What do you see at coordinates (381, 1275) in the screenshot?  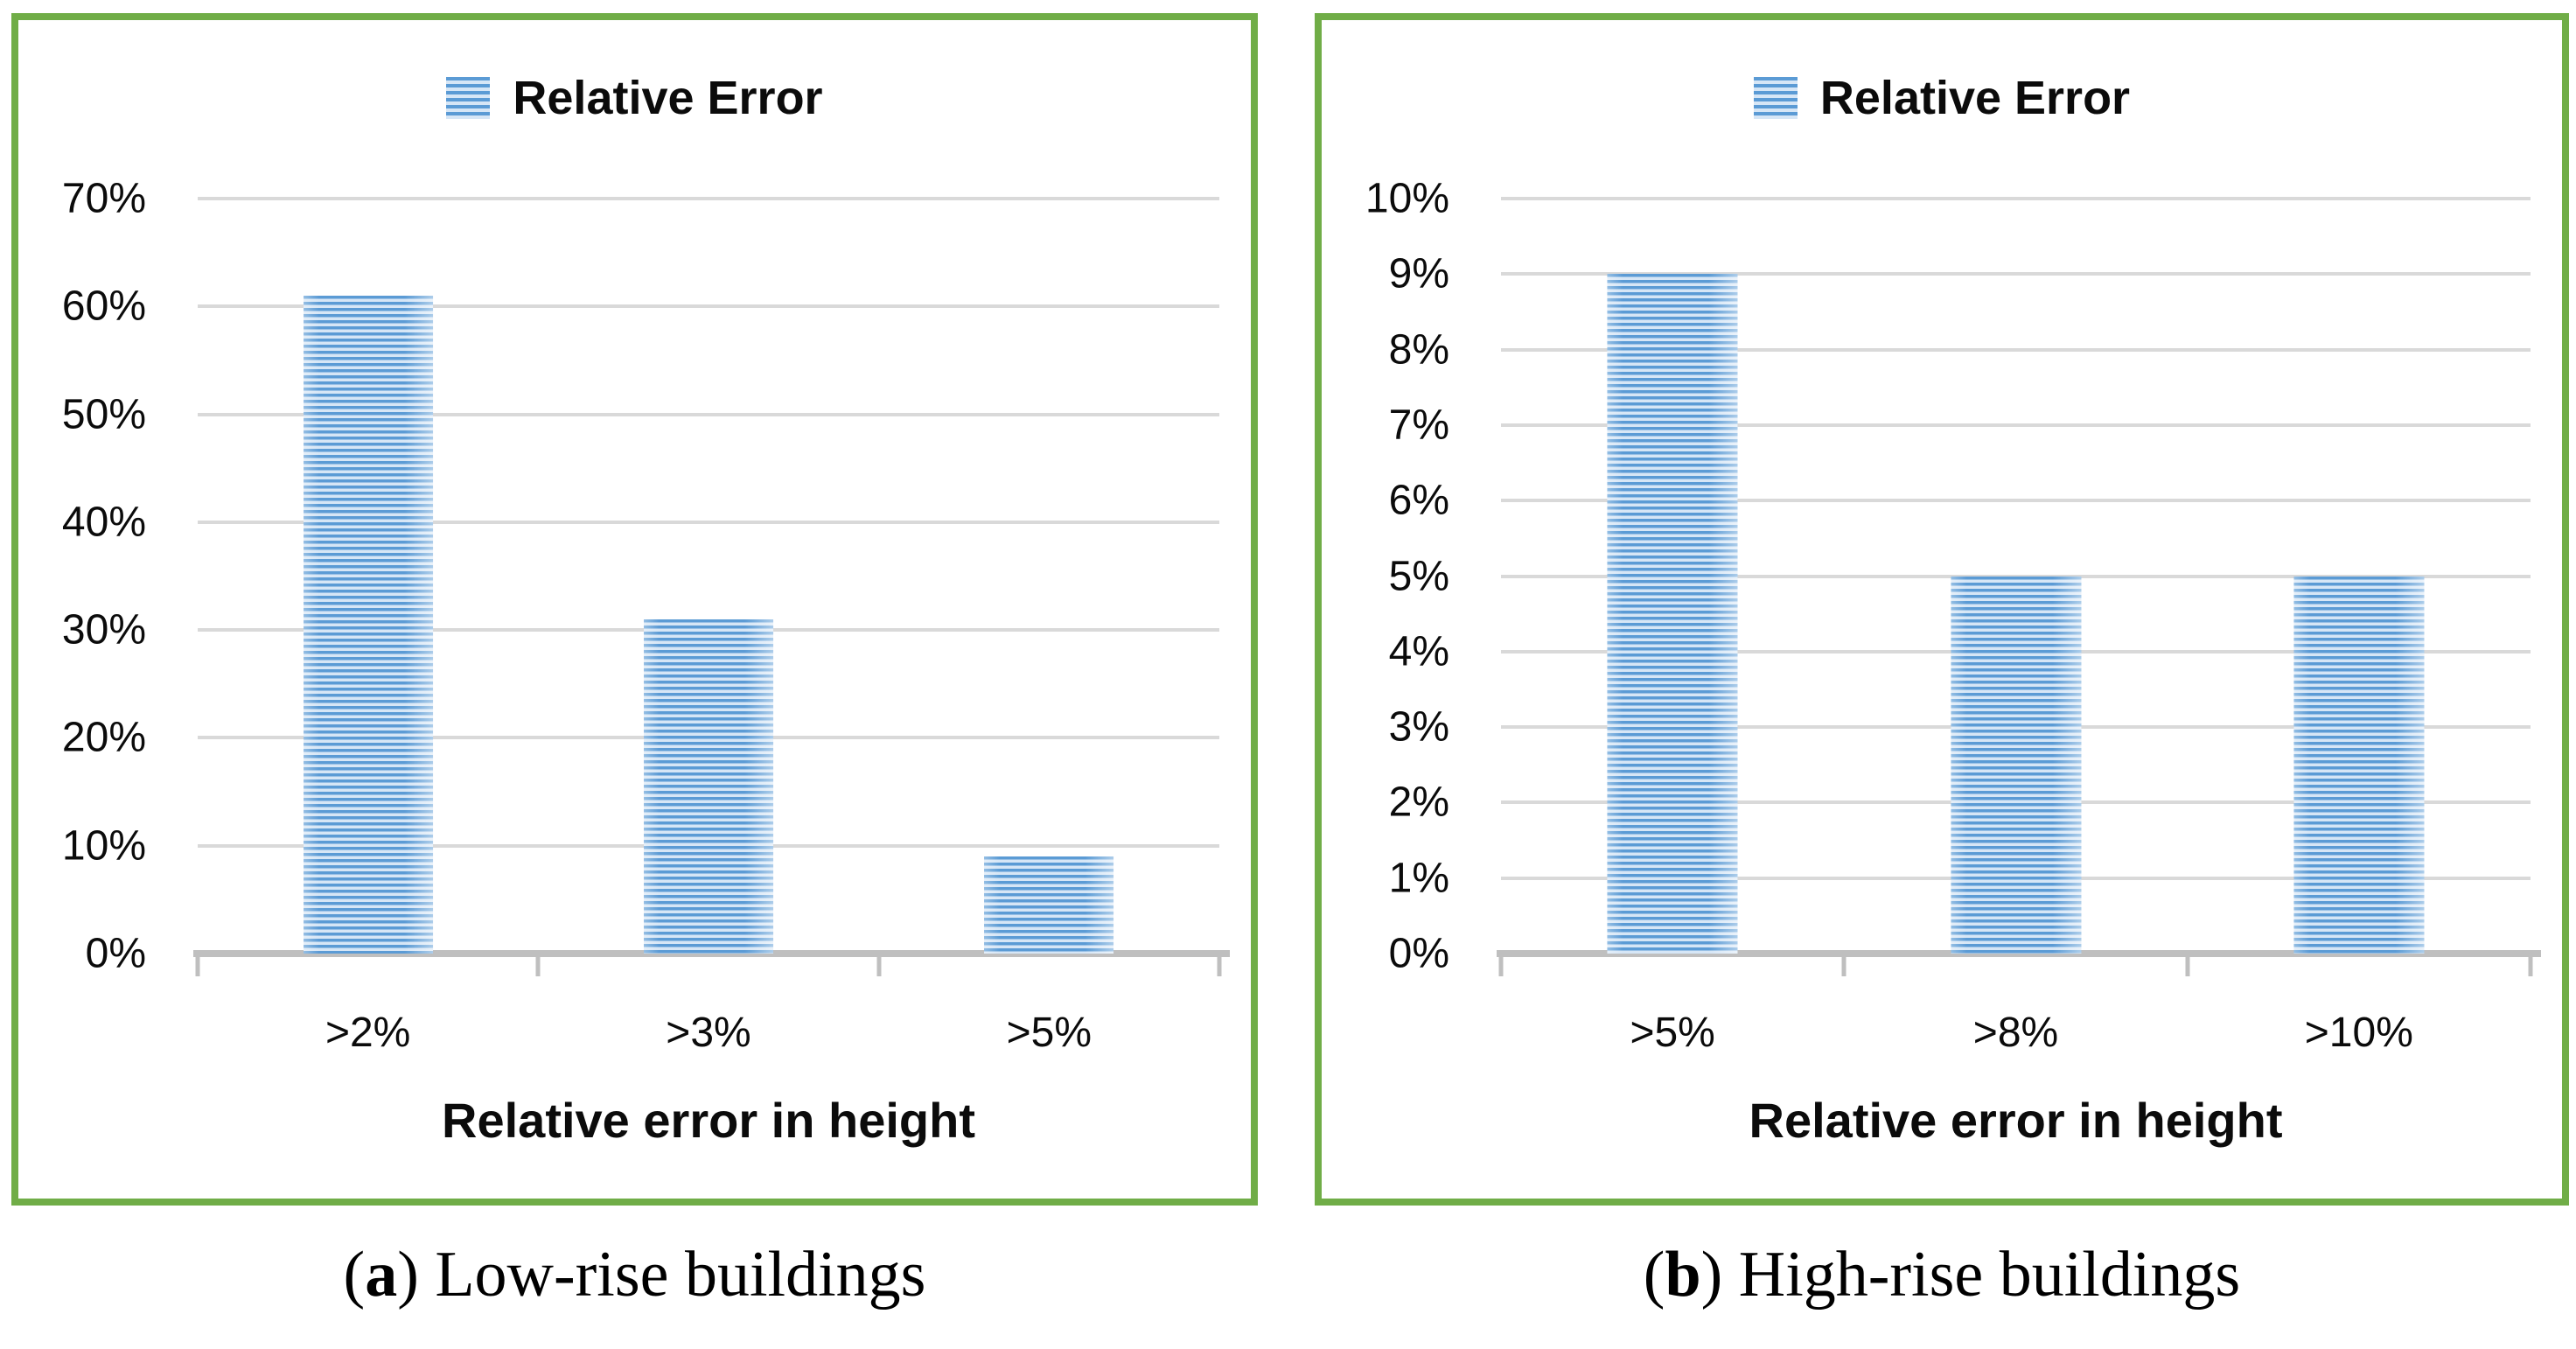 I see `caption-letter: a` at bounding box center [381, 1275].